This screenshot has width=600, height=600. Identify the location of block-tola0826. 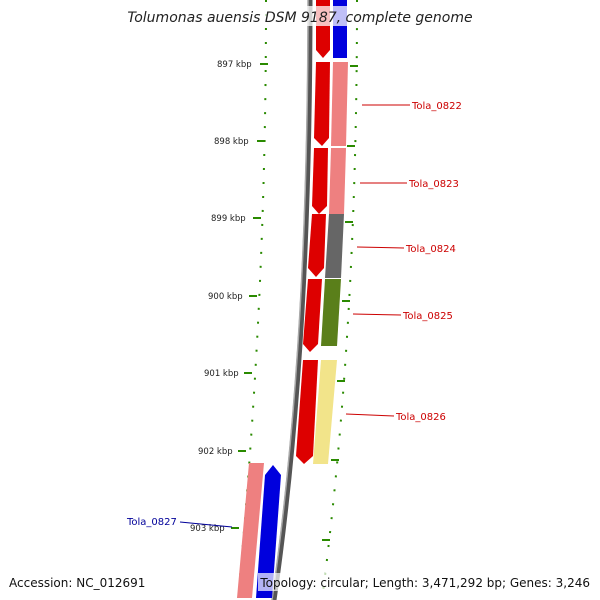
(325, 412).